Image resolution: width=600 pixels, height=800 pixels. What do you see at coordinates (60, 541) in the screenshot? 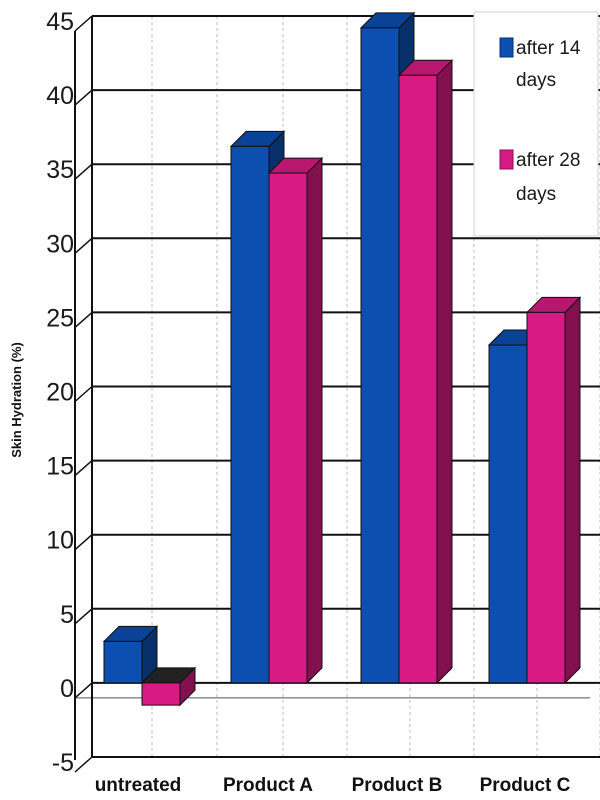
I see `y-tick-label: 10` at bounding box center [60, 541].